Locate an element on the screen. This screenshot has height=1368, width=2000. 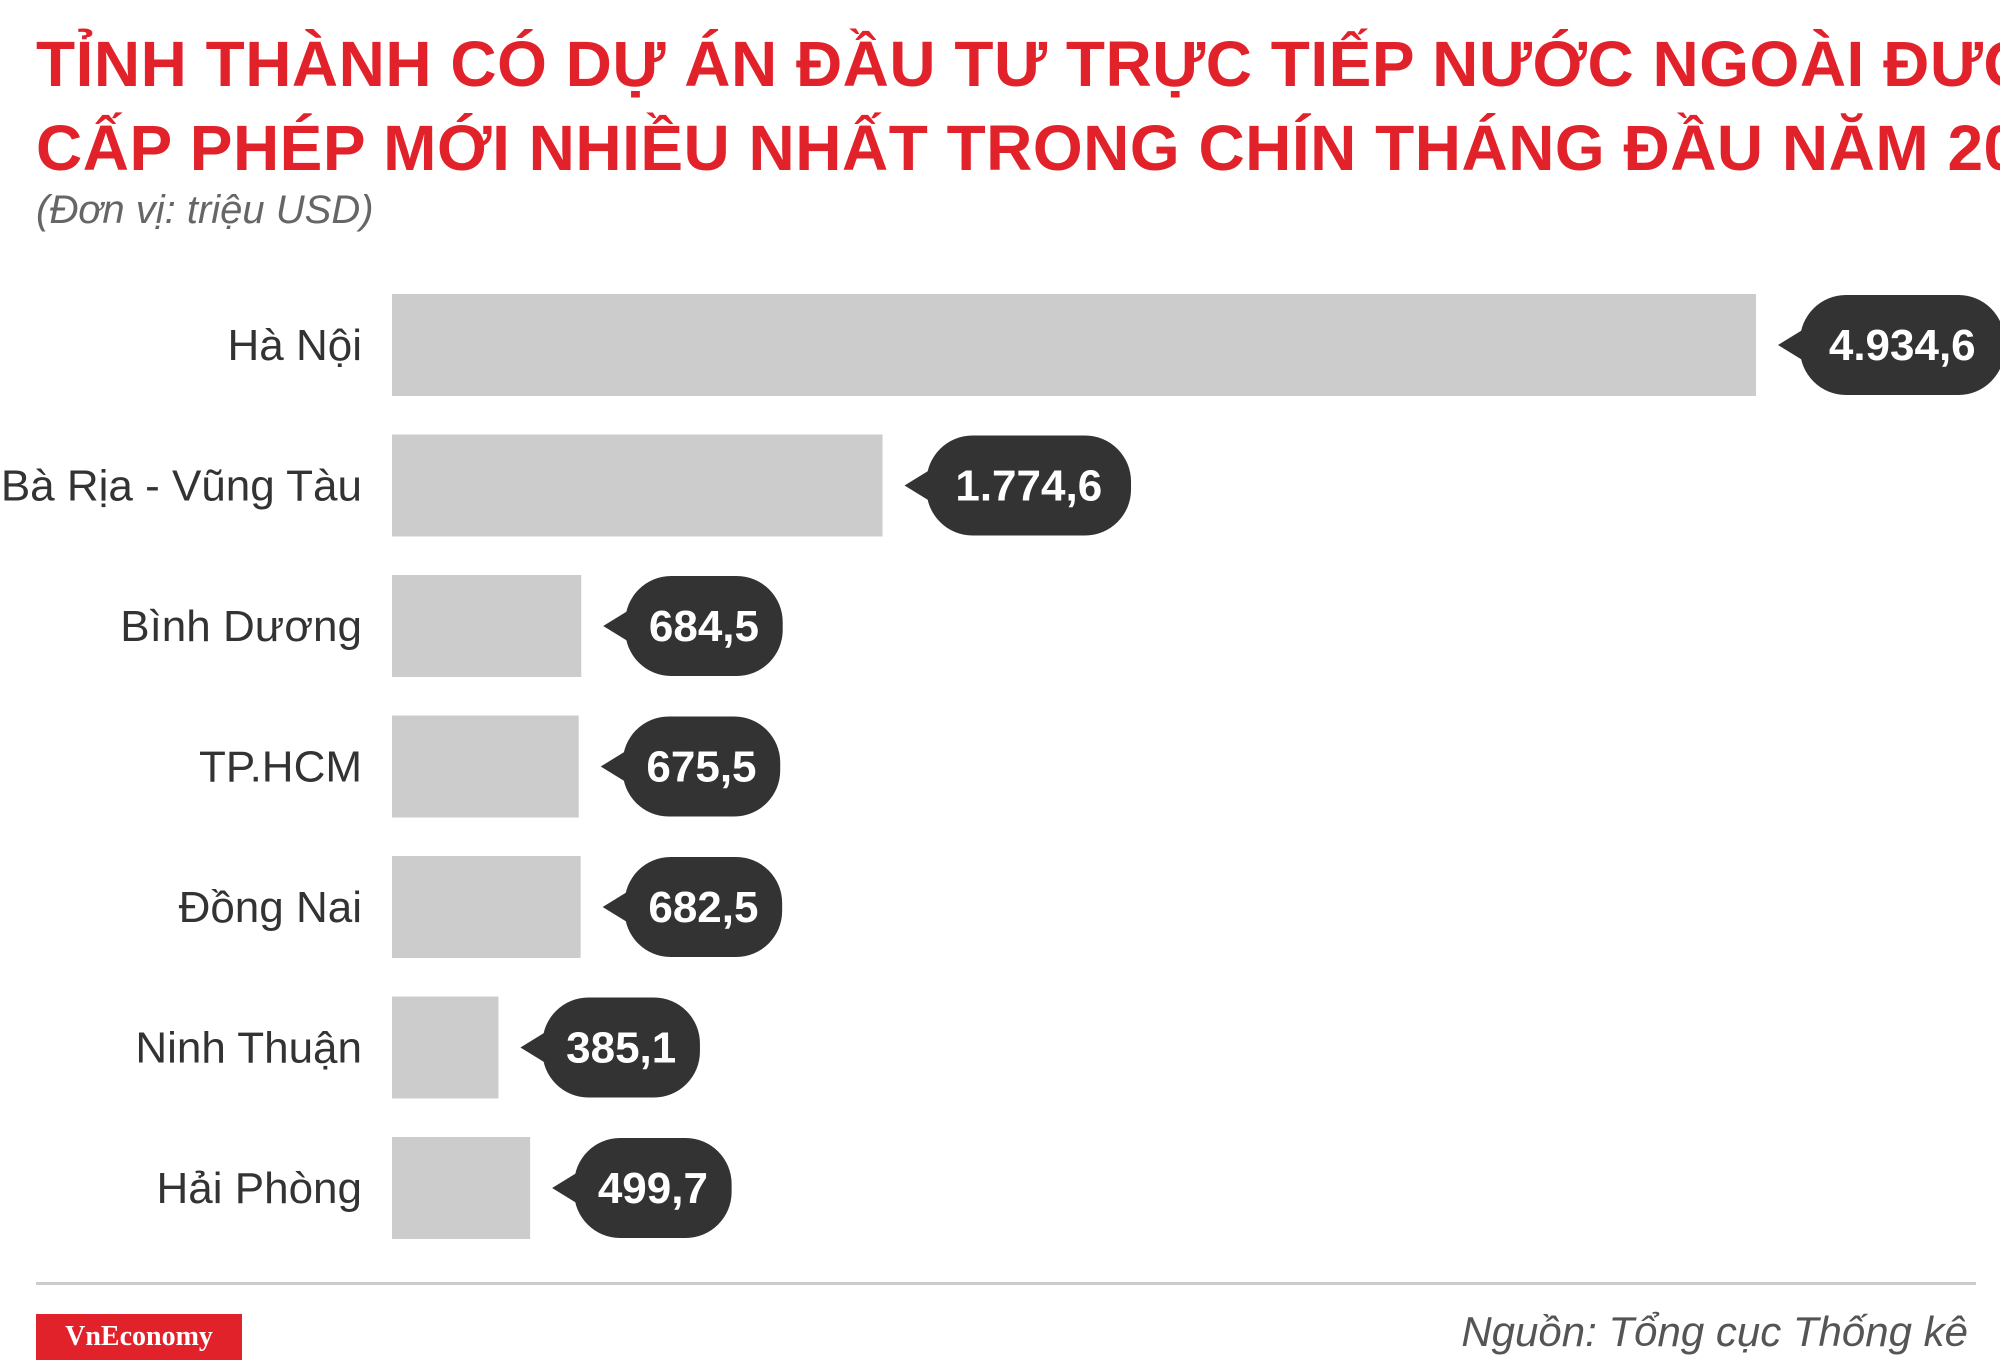
value-bubble-bg-dong-nai is located at coordinates (703, 907).